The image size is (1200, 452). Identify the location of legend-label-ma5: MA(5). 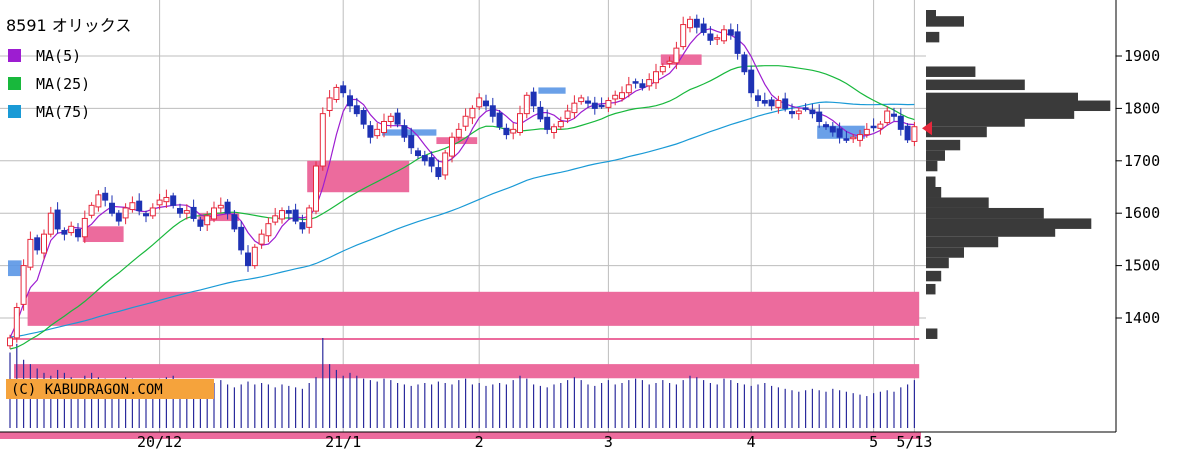
(58, 56).